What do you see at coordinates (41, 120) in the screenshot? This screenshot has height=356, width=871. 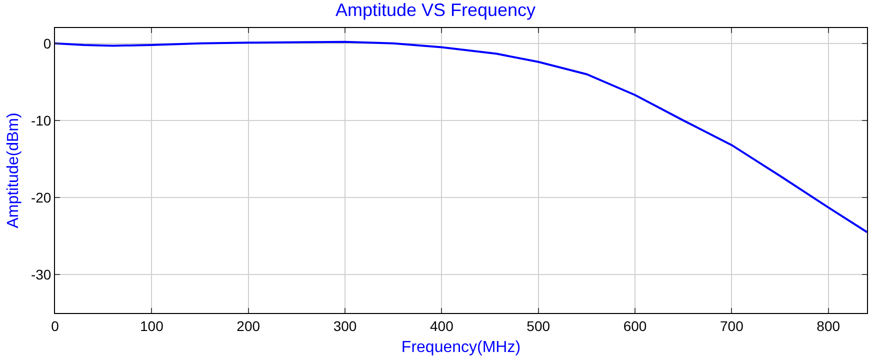 I see `y-tick-label: -10` at bounding box center [41, 120].